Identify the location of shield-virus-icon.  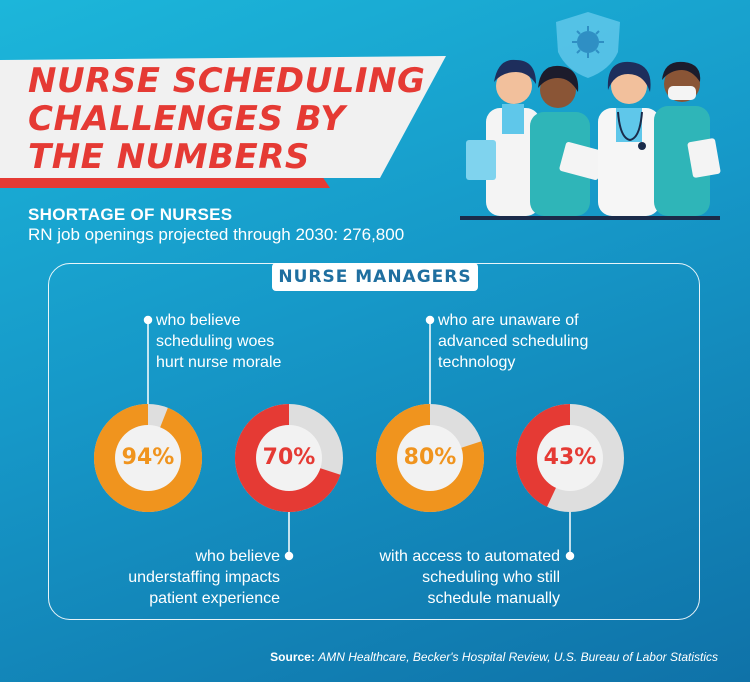
(588, 45).